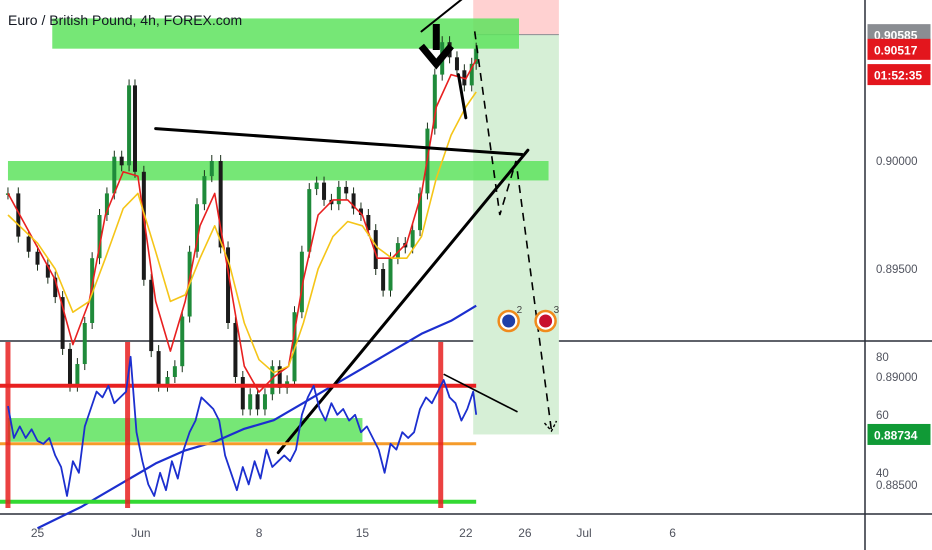 Image resolution: width=932 pixels, height=550 pixels. I want to click on projection-arrowhead, so click(550, 426).